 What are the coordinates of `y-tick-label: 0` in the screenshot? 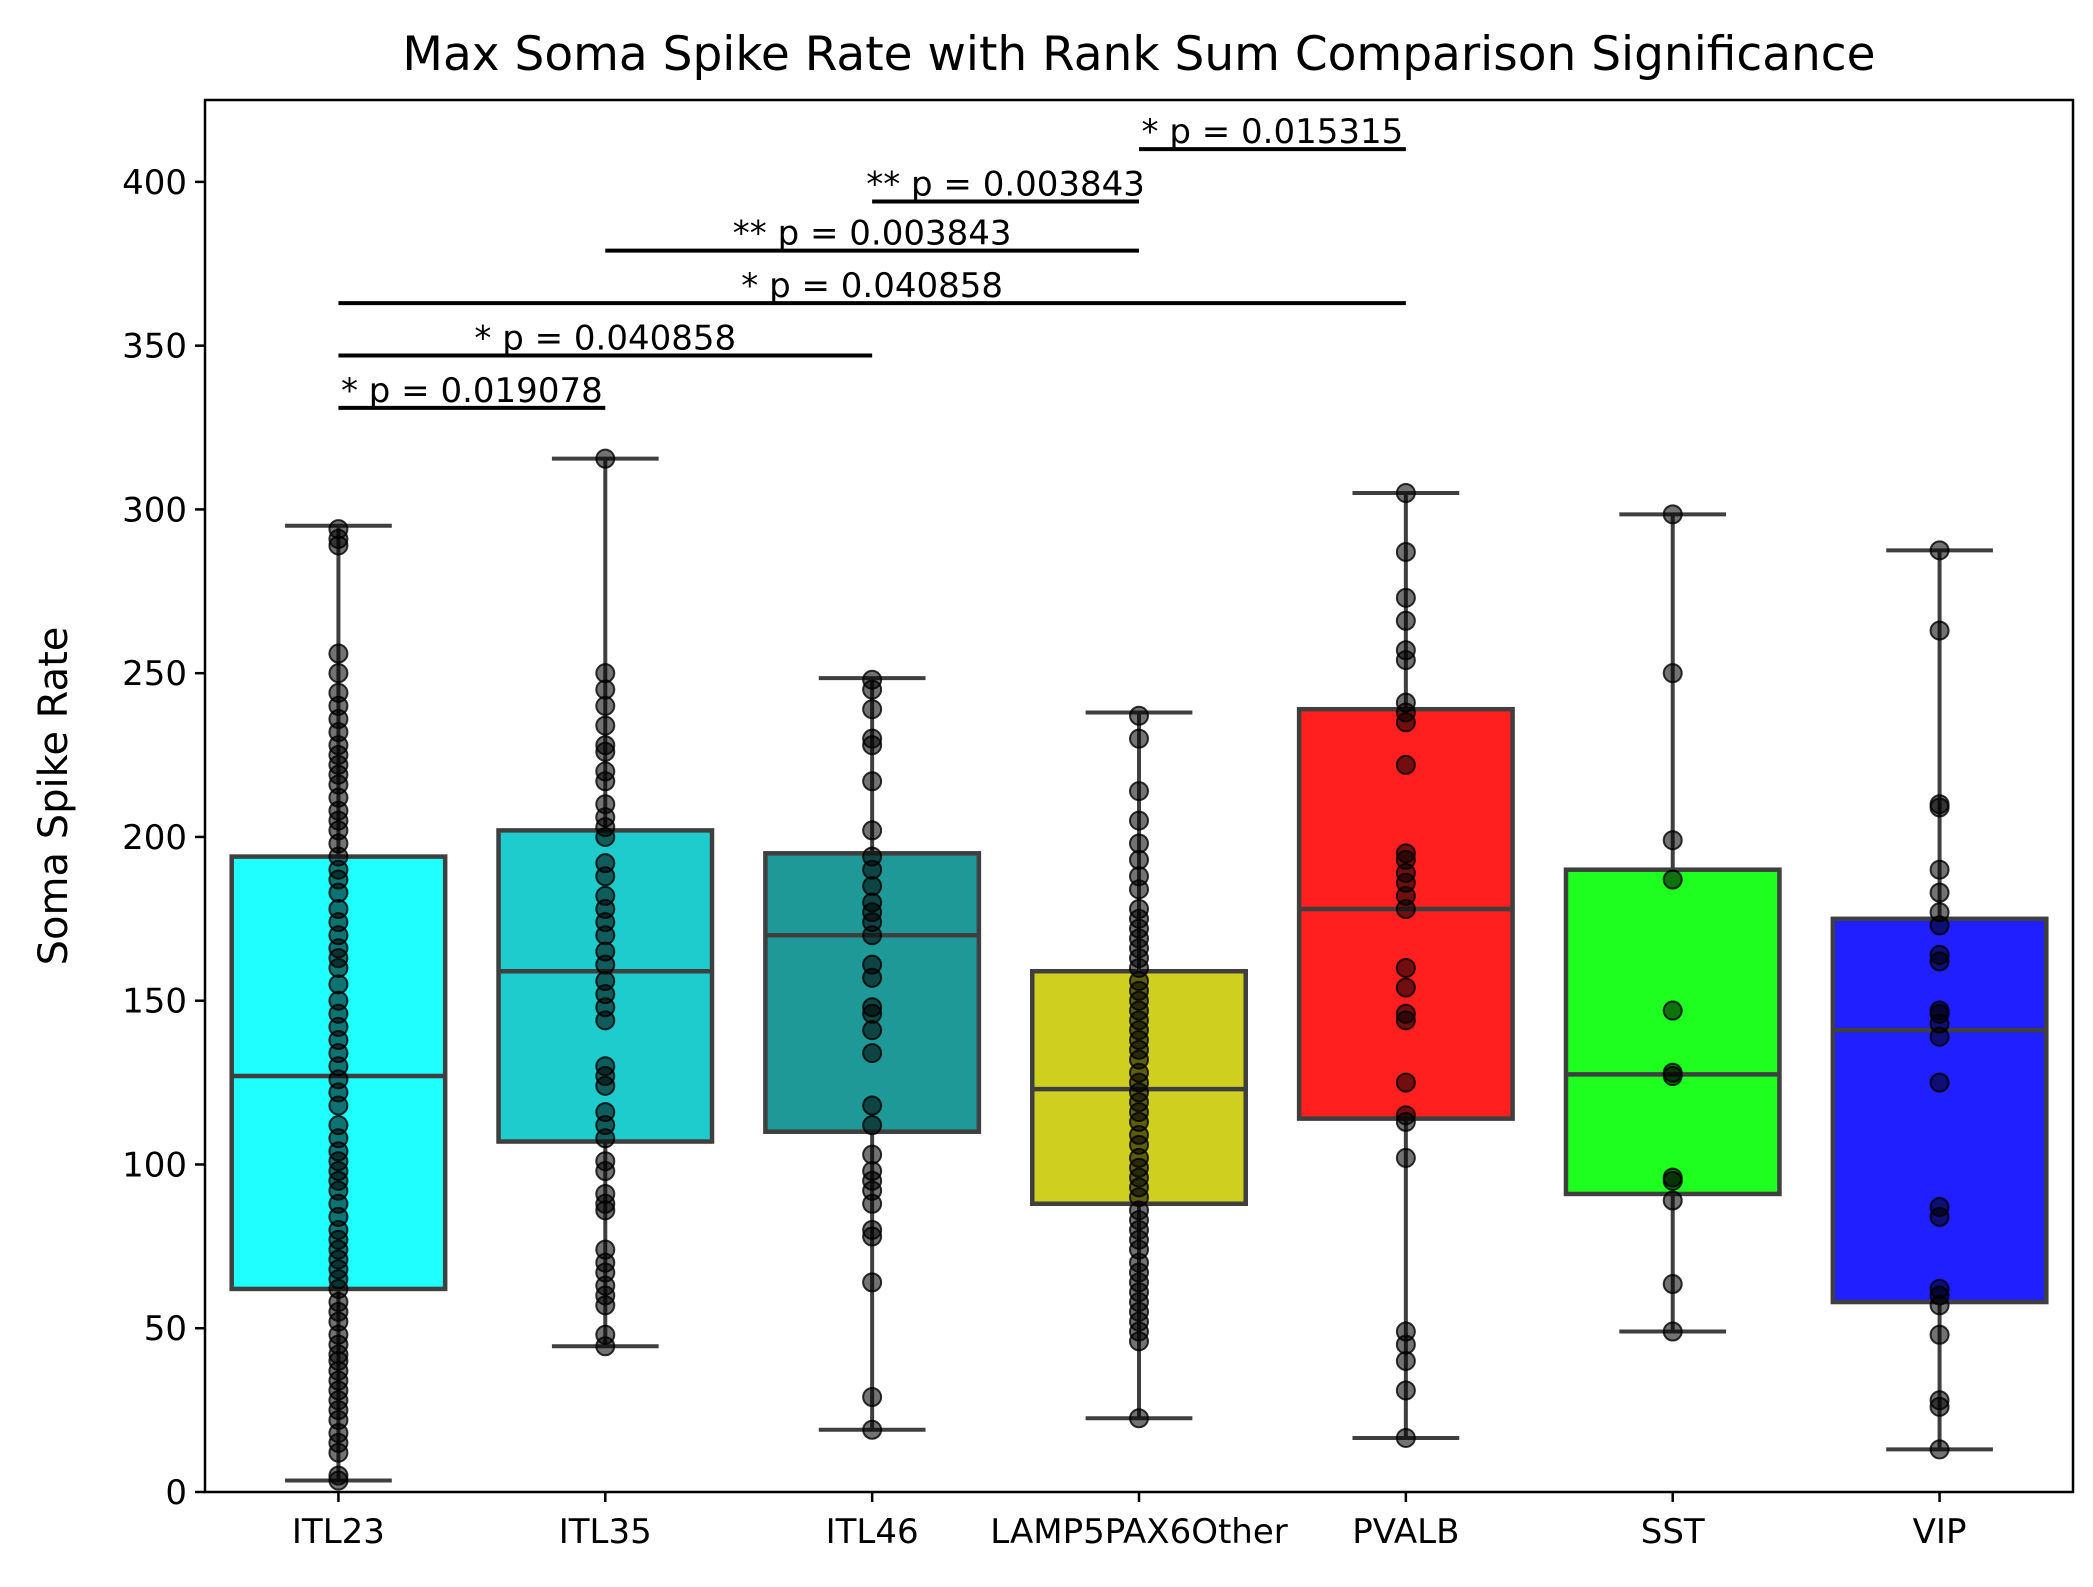 It's located at (176, 1493).